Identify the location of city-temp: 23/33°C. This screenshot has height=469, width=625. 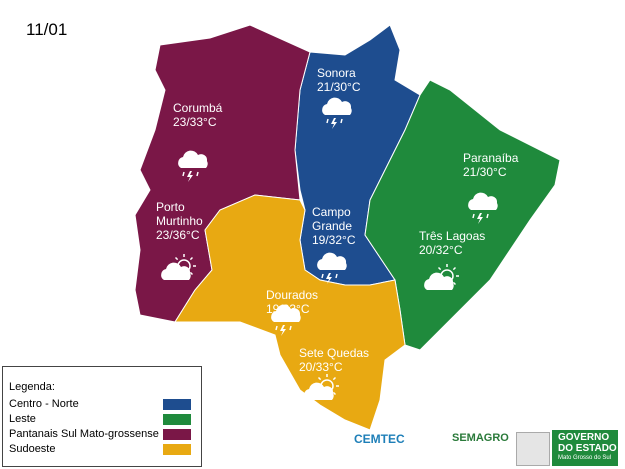
(195, 122).